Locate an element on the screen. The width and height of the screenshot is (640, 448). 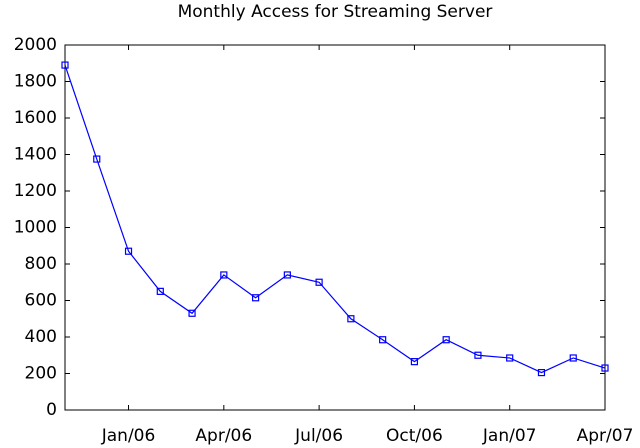
y-tick-label: 1200 is located at coordinates (35, 191).